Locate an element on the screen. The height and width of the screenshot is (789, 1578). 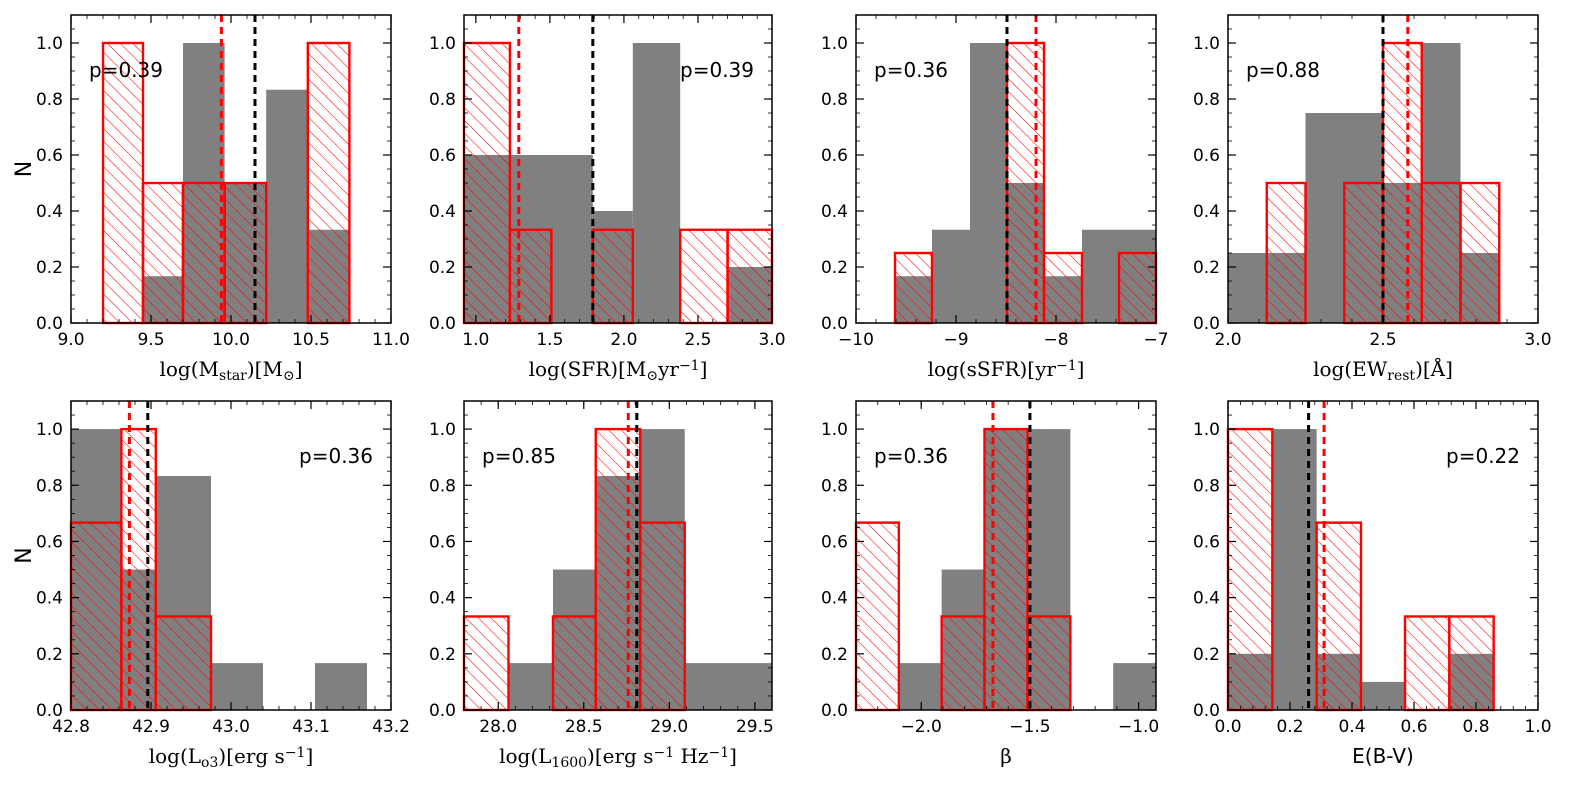
p-value-annotation: p=0.22 is located at coordinates (1483, 456).